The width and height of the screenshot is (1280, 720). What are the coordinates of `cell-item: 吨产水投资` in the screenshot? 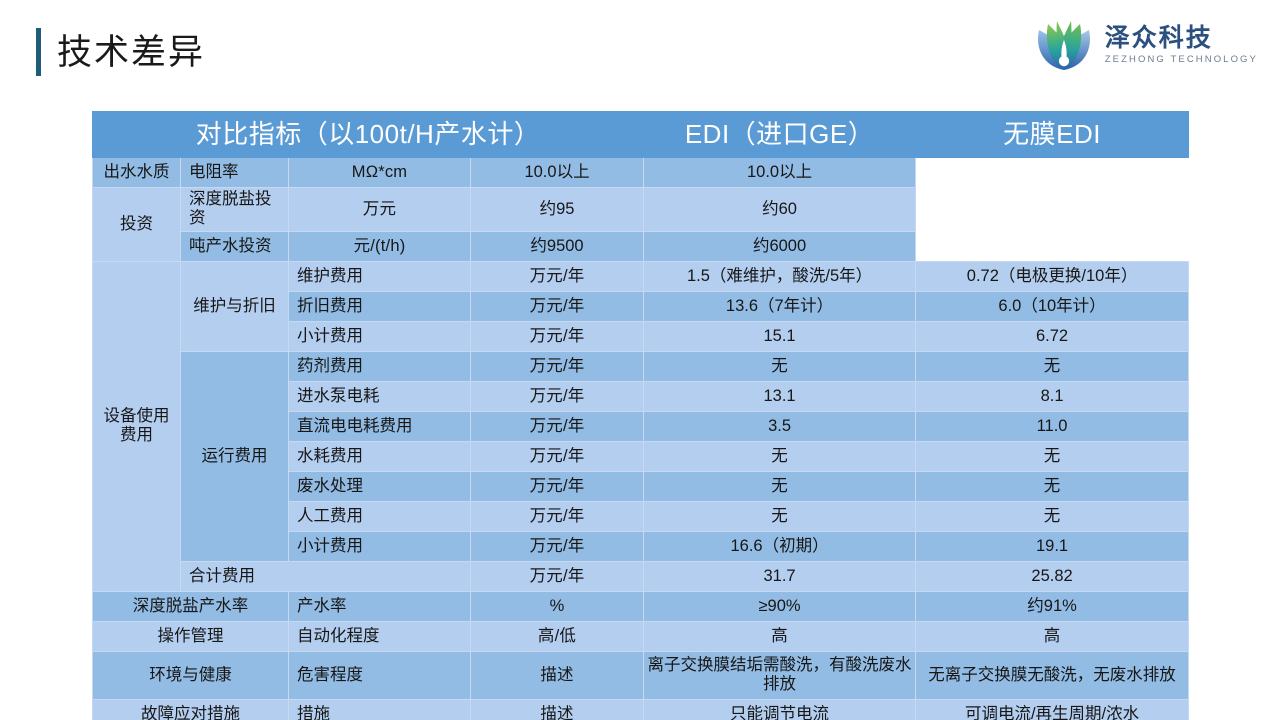 It's located at (234, 246).